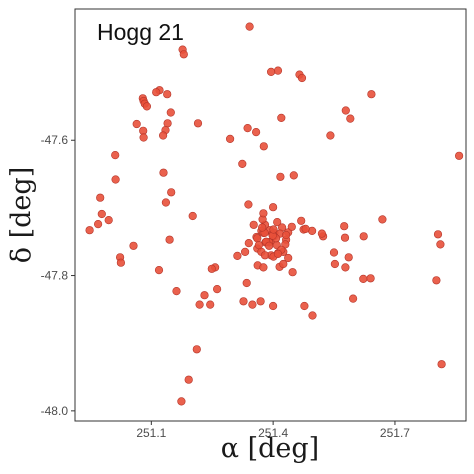 The height and width of the screenshot is (474, 474). Describe the element at coordinates (55, 411) in the screenshot. I see `y-tick-label: -48.0` at that location.